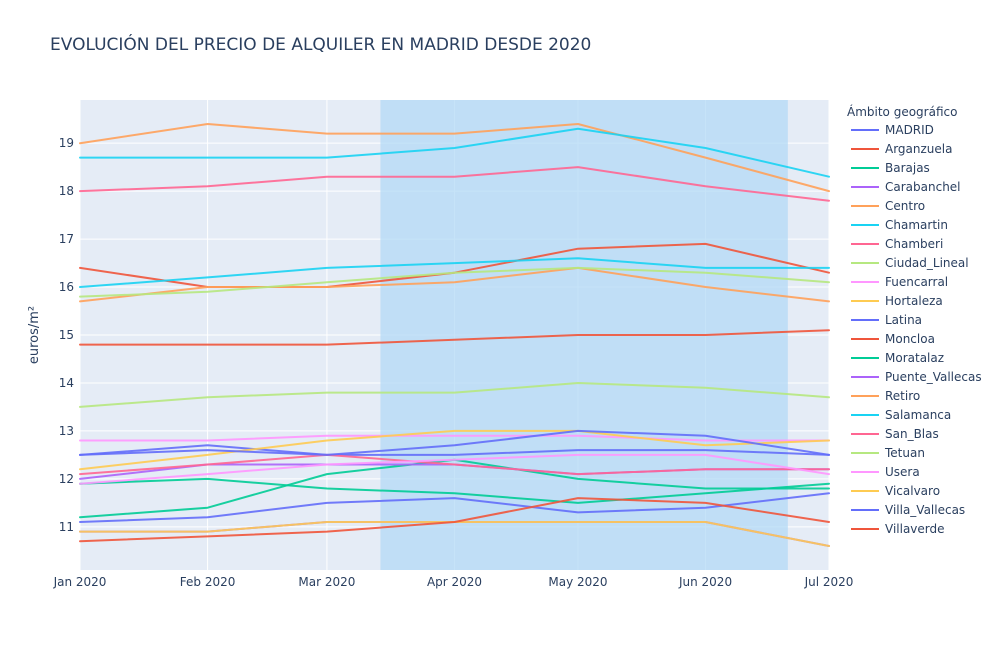 The image size is (1000, 650). Describe the element at coordinates (208, 582) in the screenshot. I see `x-tick-label: Feb 2020` at that location.